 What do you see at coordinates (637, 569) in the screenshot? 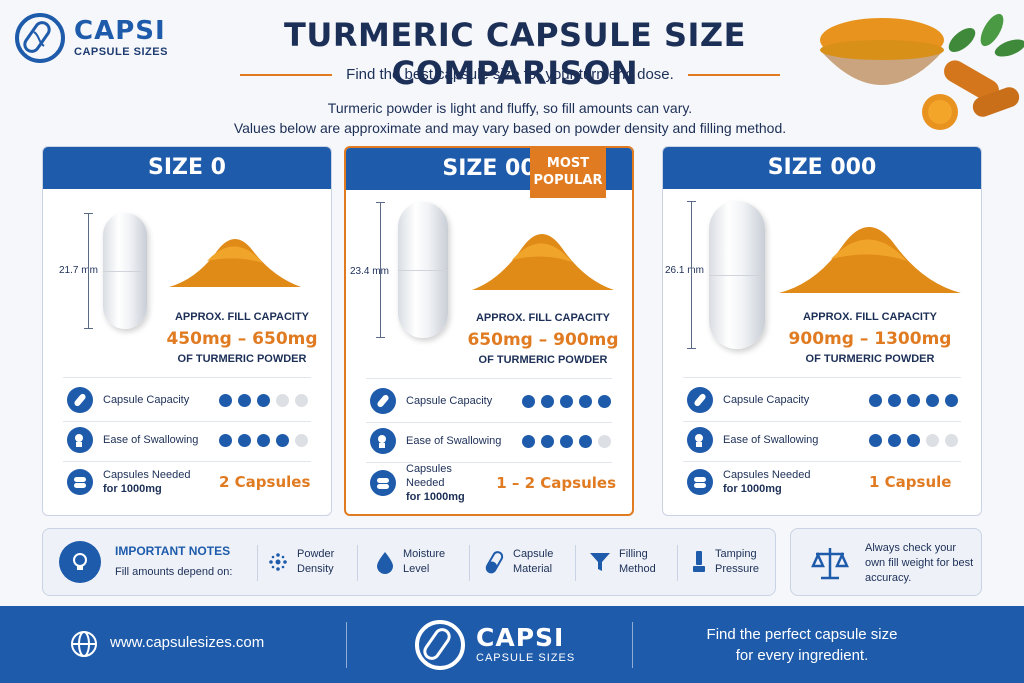
I see `factor-line2: Method` at bounding box center [637, 569].